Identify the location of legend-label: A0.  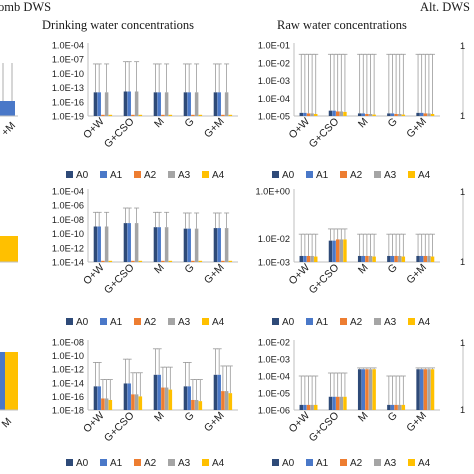
(288, 175).